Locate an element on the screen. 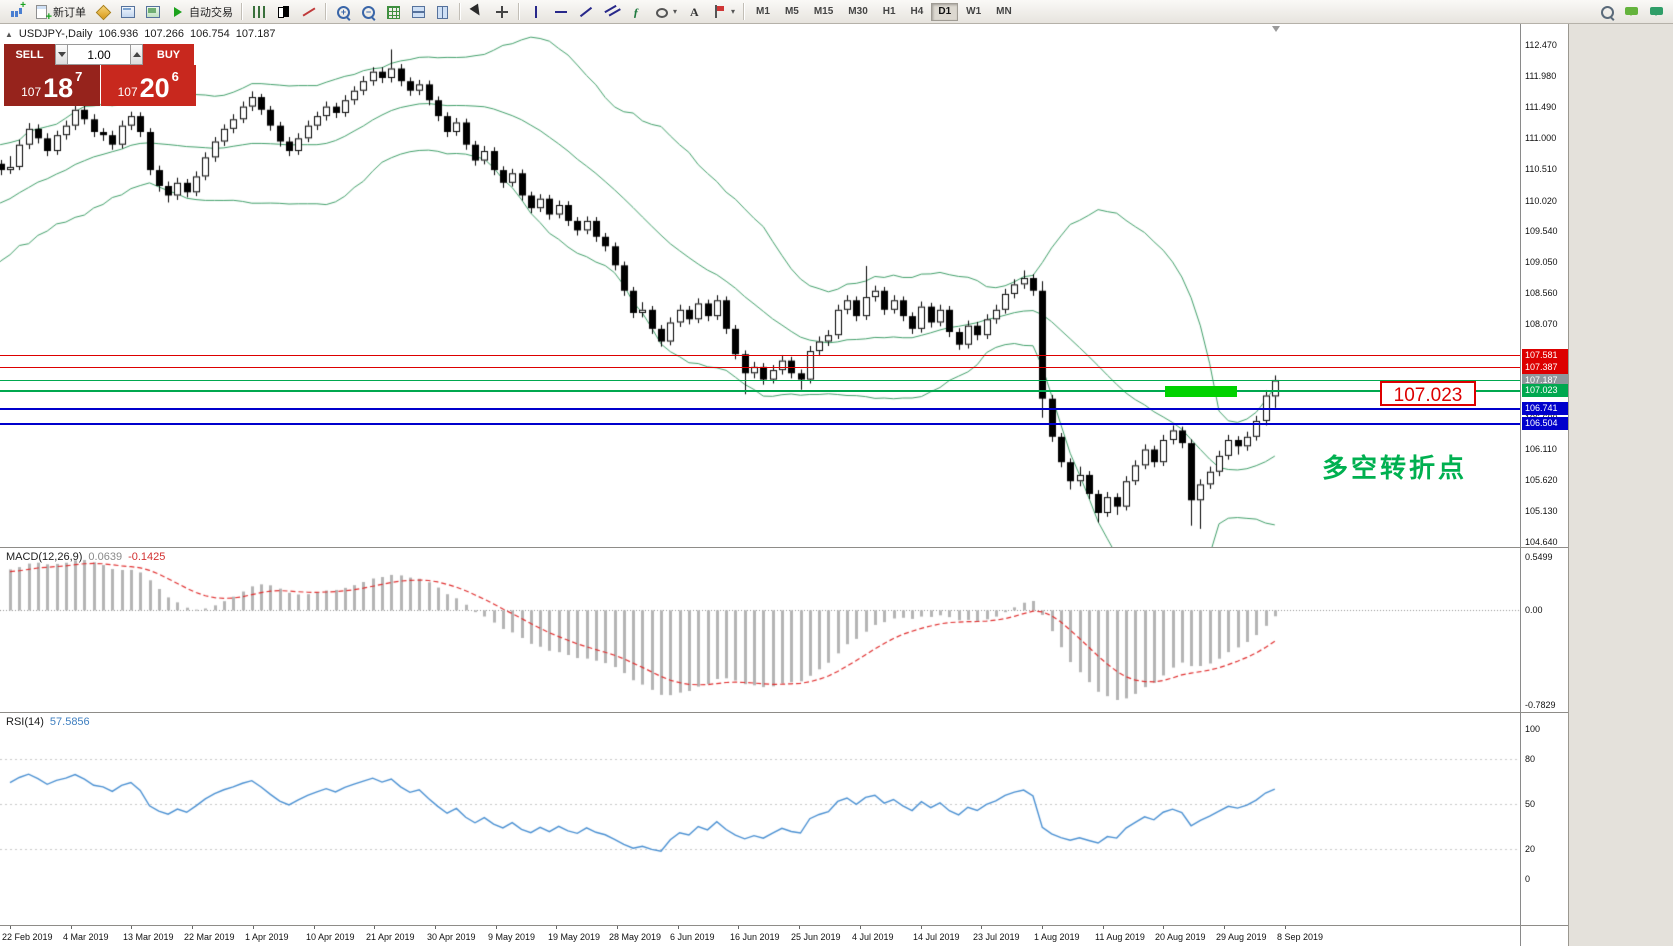 The image size is (1673, 946). new-chart-button is located at coordinates (17, 11).